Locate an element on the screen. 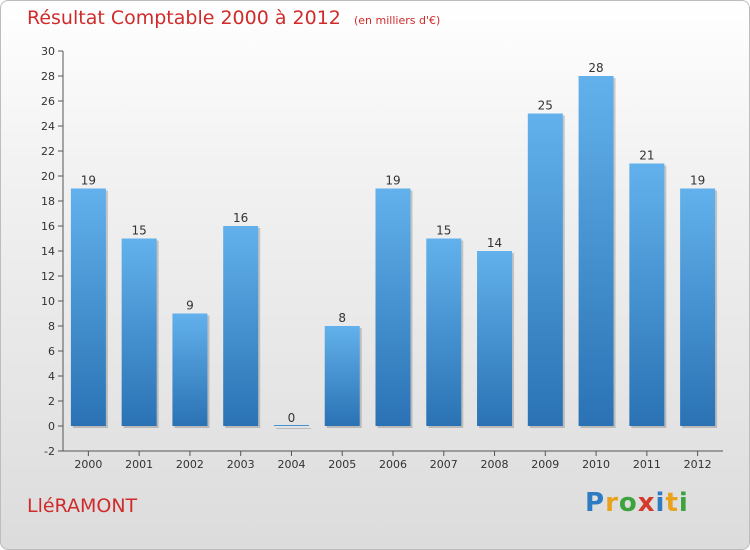 Image resolution: width=750 pixels, height=550 pixels. y-tick: 0 is located at coordinates (55, 426).